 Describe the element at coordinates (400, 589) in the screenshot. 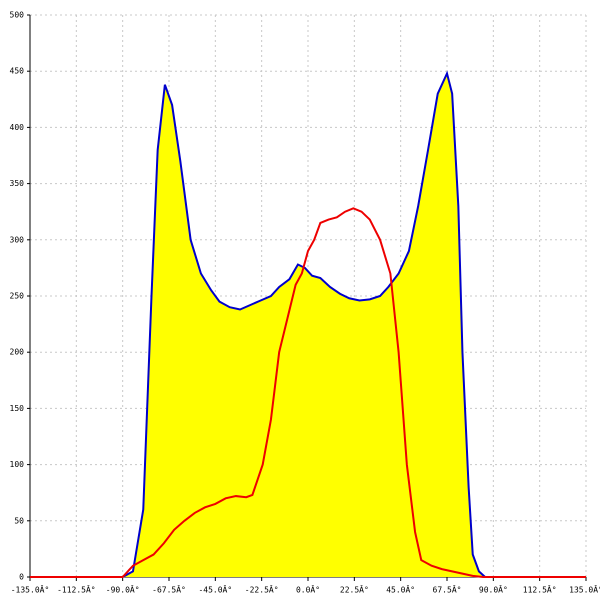

I see `x-tick-label: 45.0Â°` at that location.